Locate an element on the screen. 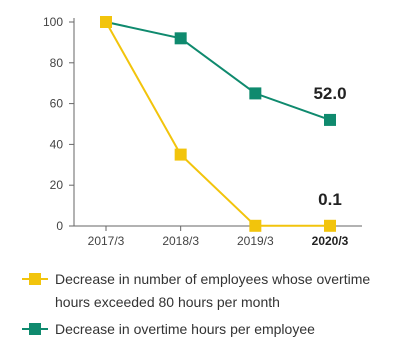 Image resolution: width=410 pixels, height=345 pixels. series-1-marker-2020/3 is located at coordinates (330, 119).